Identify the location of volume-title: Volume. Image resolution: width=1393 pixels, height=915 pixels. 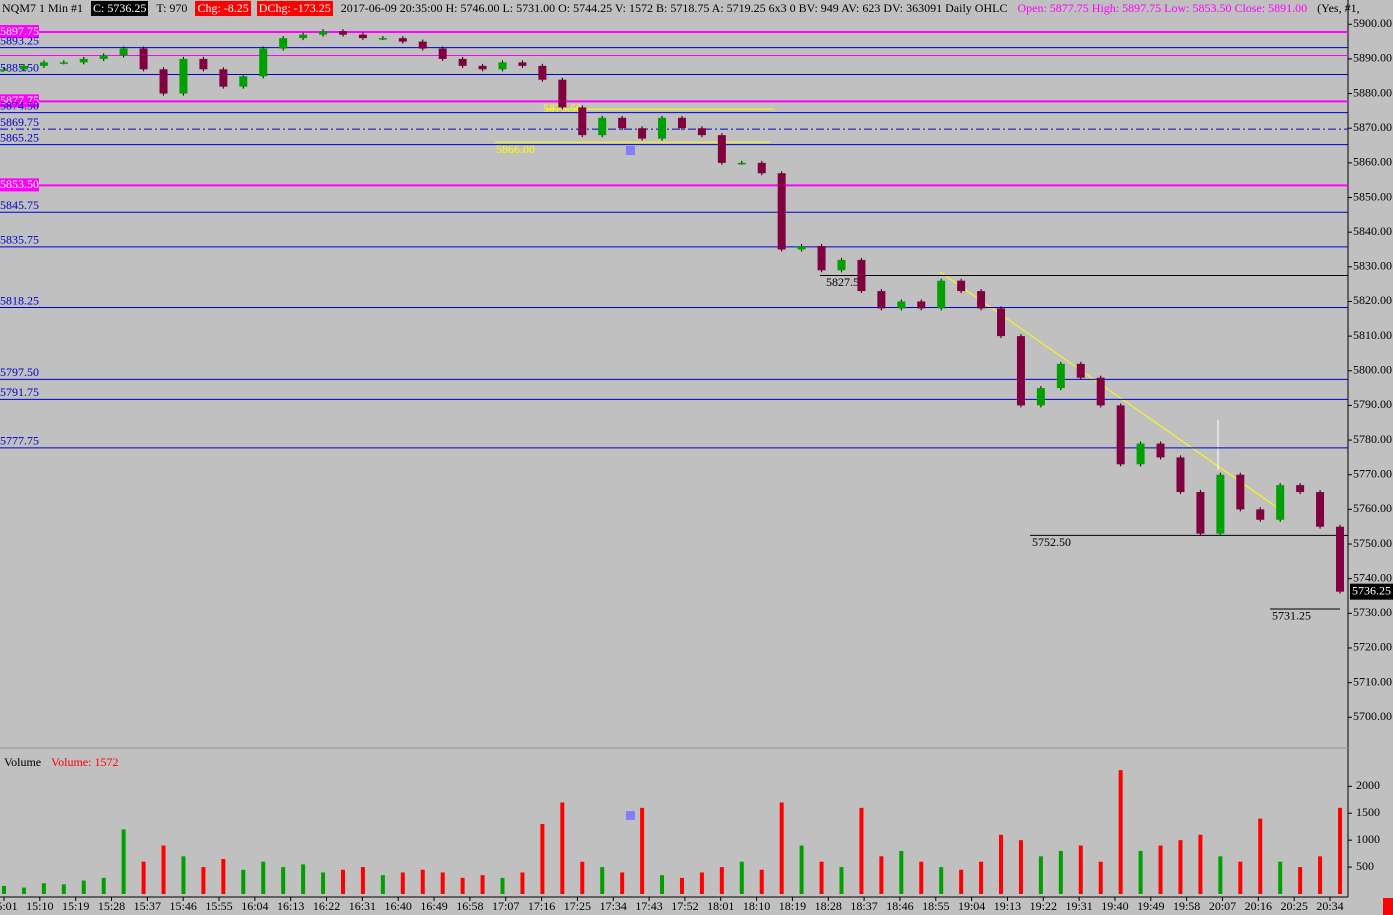
(22, 762).